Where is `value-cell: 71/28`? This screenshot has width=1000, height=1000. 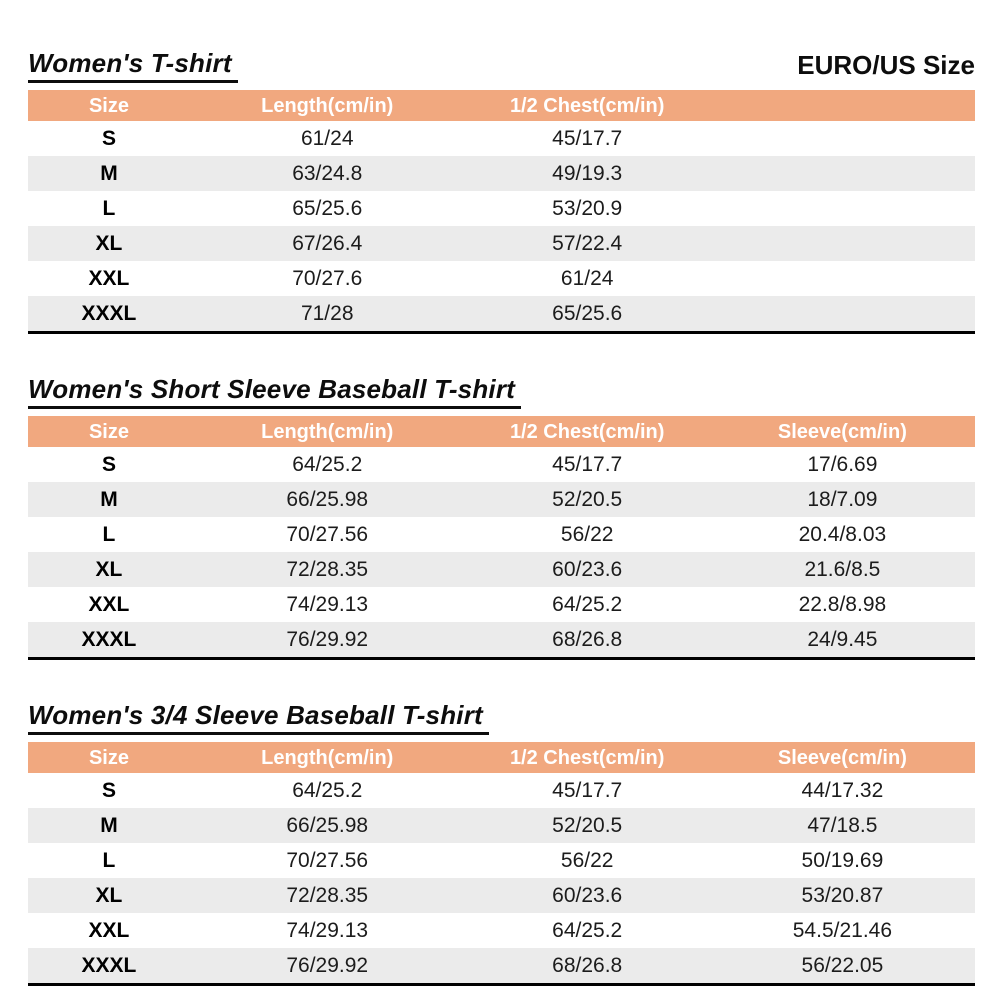
value-cell: 71/28 is located at coordinates (327, 313).